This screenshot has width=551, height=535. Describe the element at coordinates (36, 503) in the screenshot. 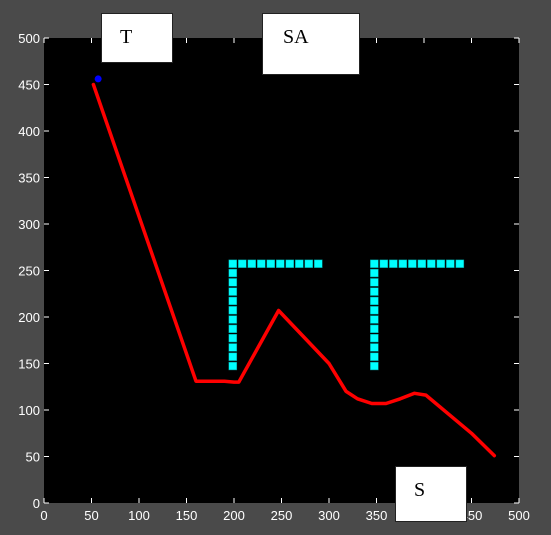

I see `y-tick-label: 0` at that location.